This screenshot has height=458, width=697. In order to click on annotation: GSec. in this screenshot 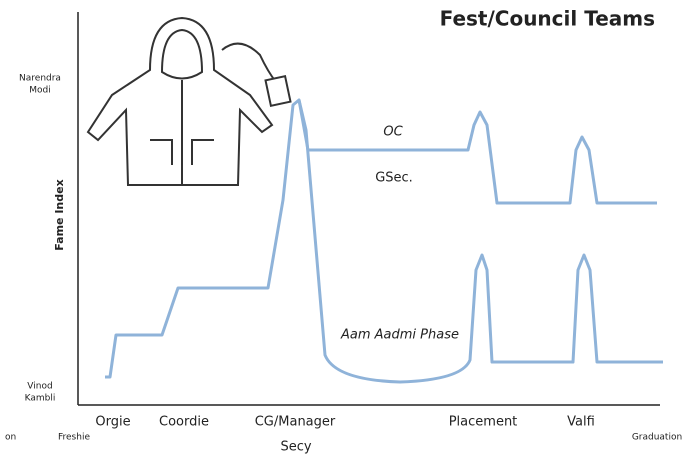, I will do `click(394, 178)`.